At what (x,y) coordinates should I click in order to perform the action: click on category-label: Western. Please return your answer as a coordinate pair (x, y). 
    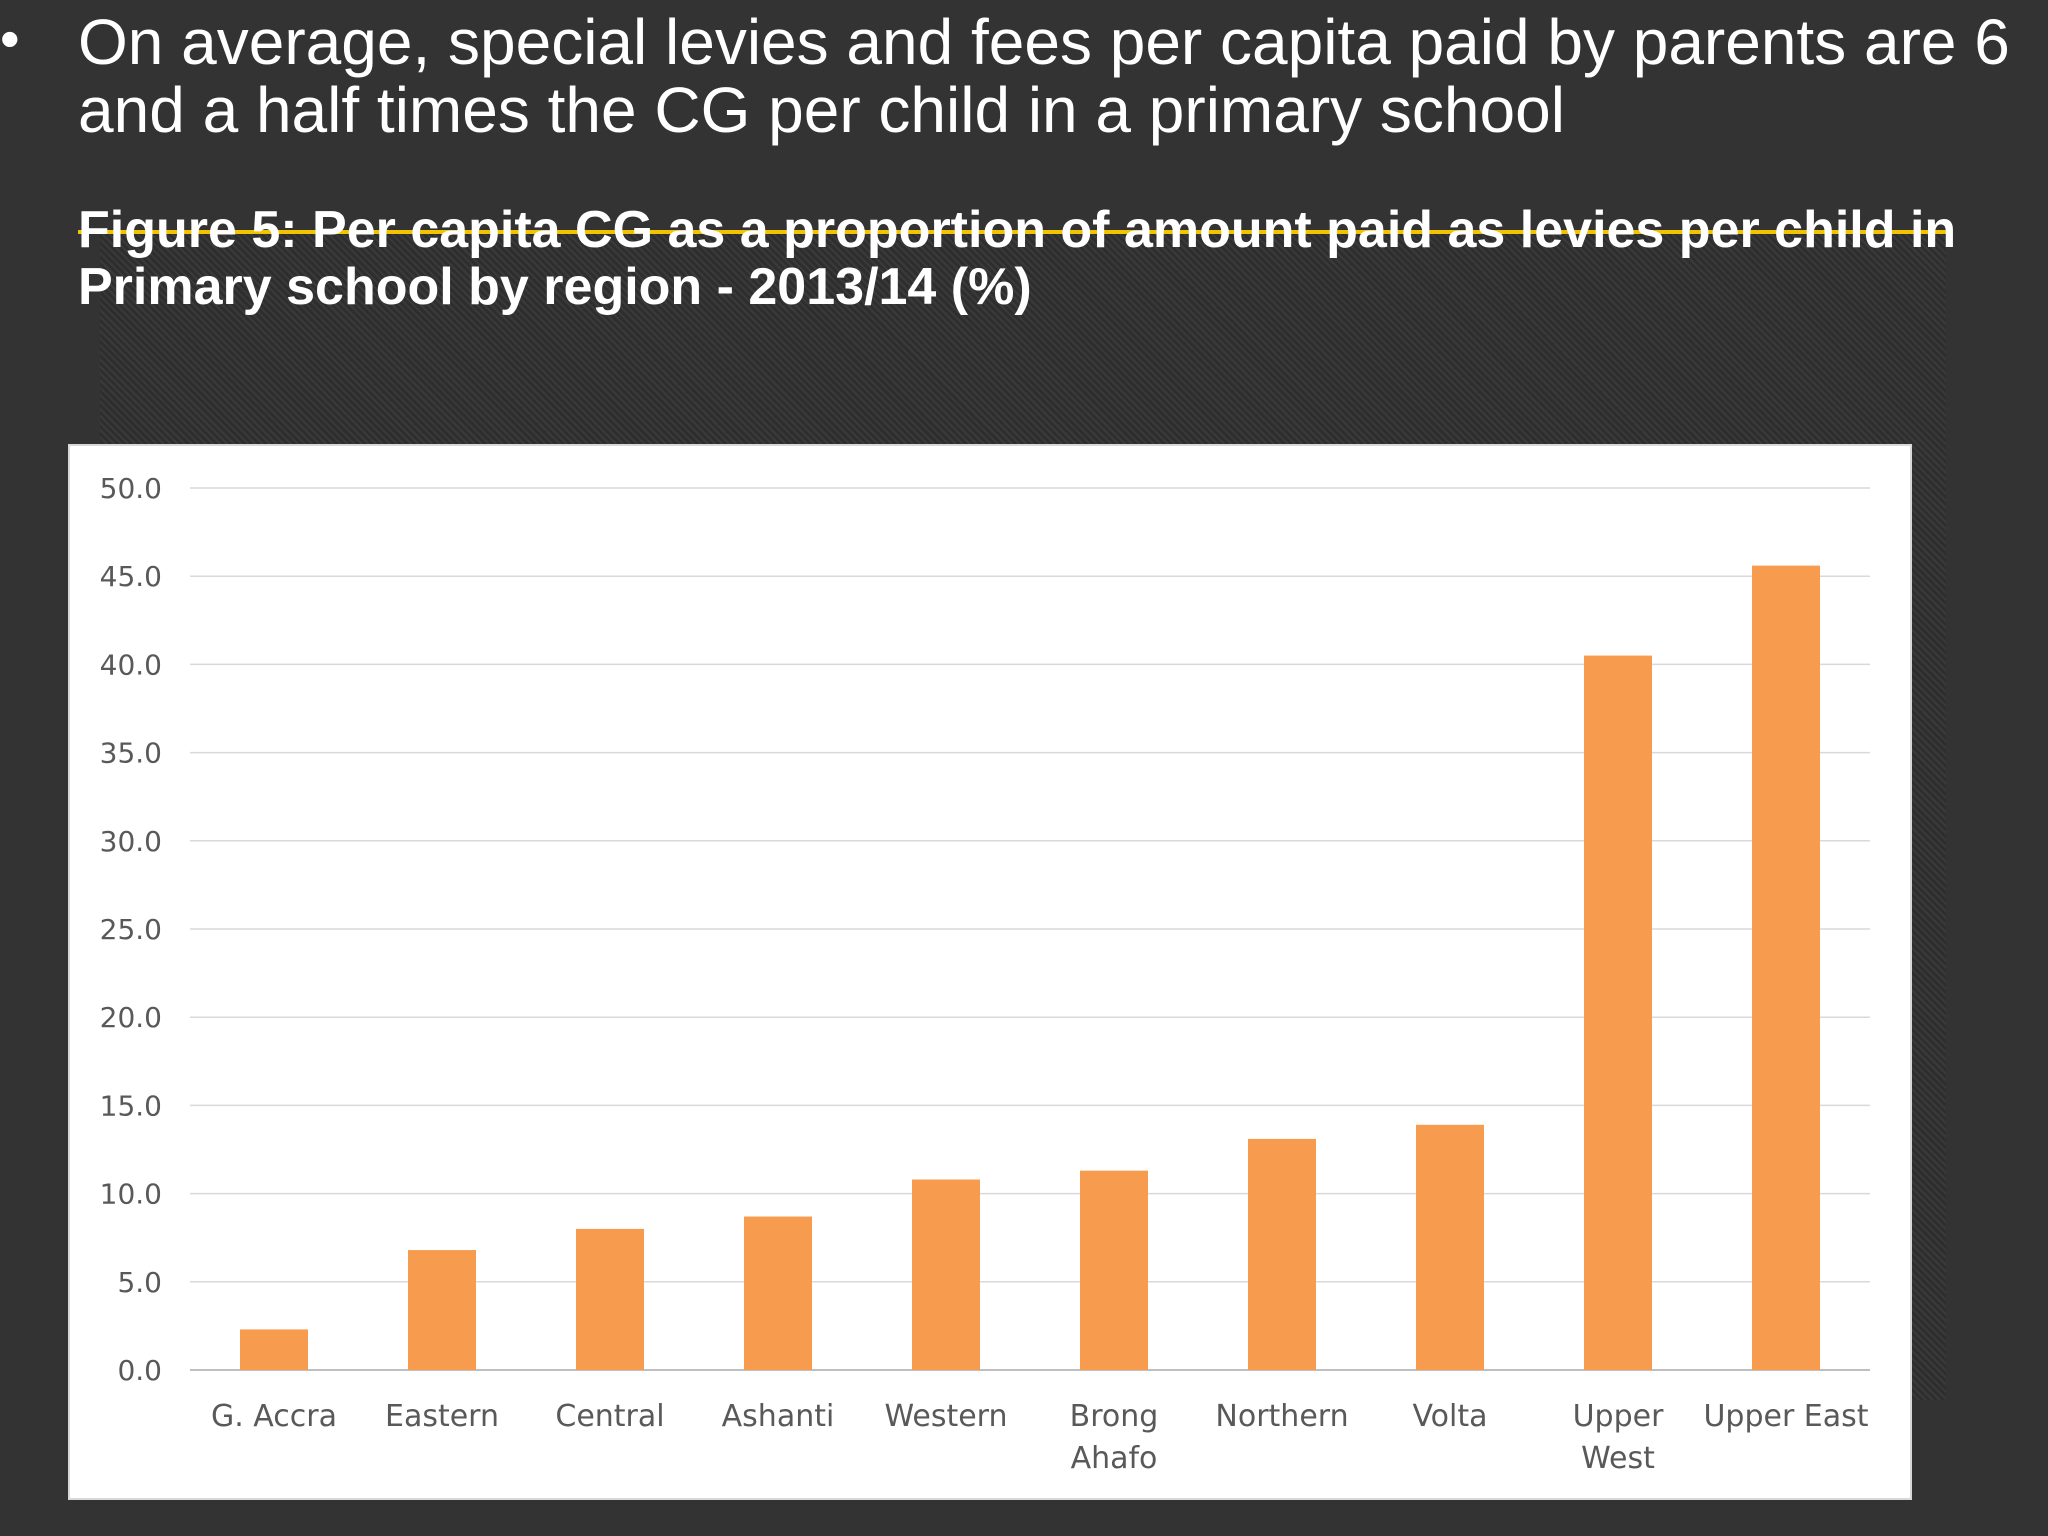
    Looking at the image, I should click on (945, 1416).